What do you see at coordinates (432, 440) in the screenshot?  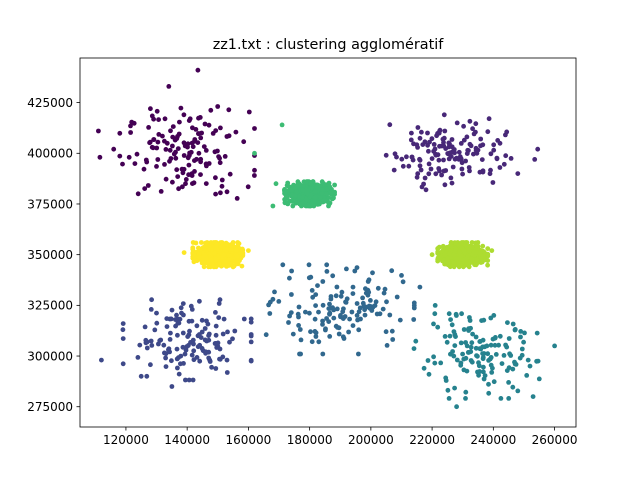 I see `x-tick-label: 220000` at bounding box center [432, 440].